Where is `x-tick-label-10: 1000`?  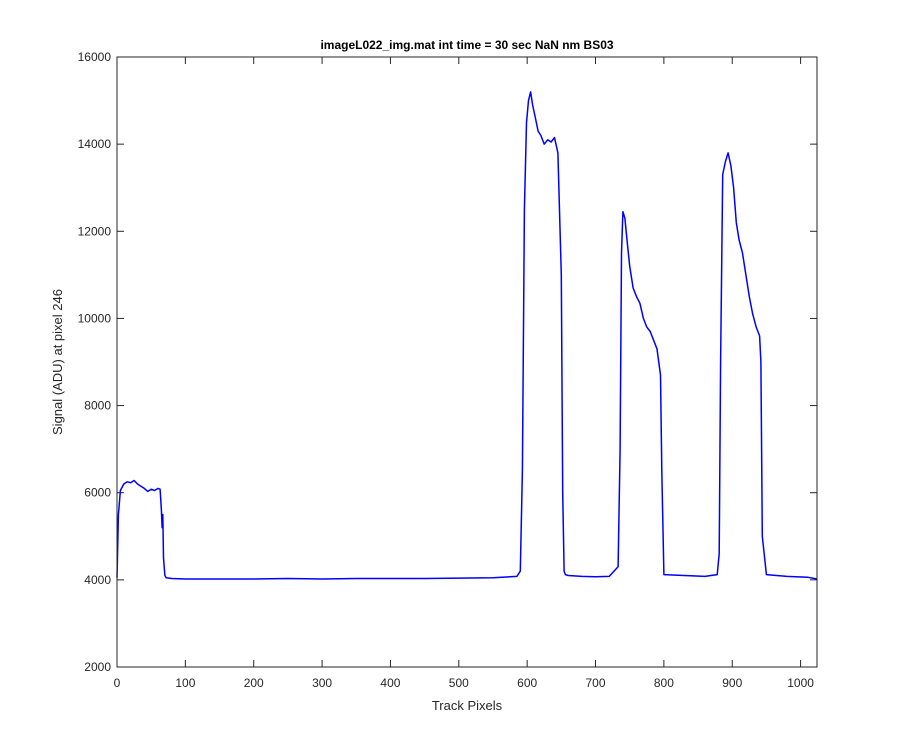 x-tick-label-10: 1000 is located at coordinates (800, 683).